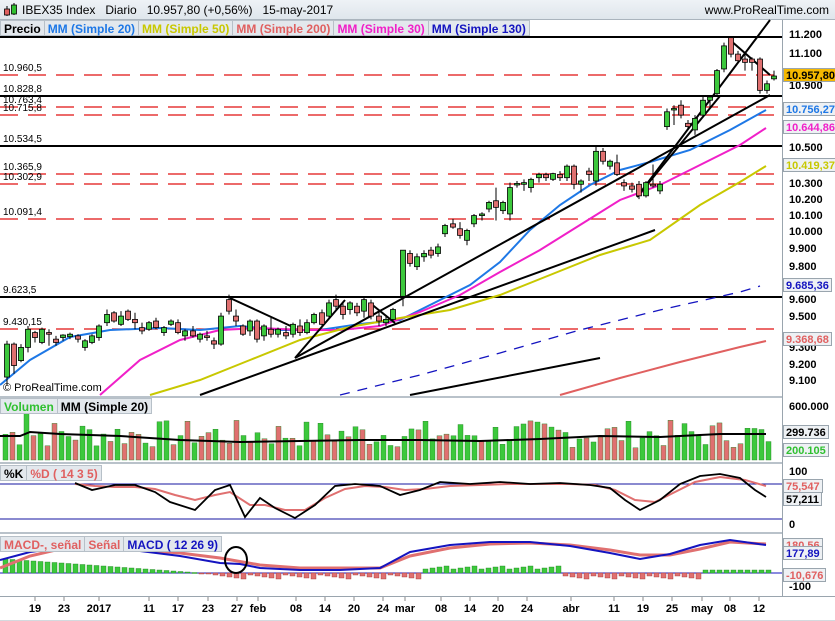  I want to click on stochastic-legend: %K %D ( 14 3 5), so click(51, 473).